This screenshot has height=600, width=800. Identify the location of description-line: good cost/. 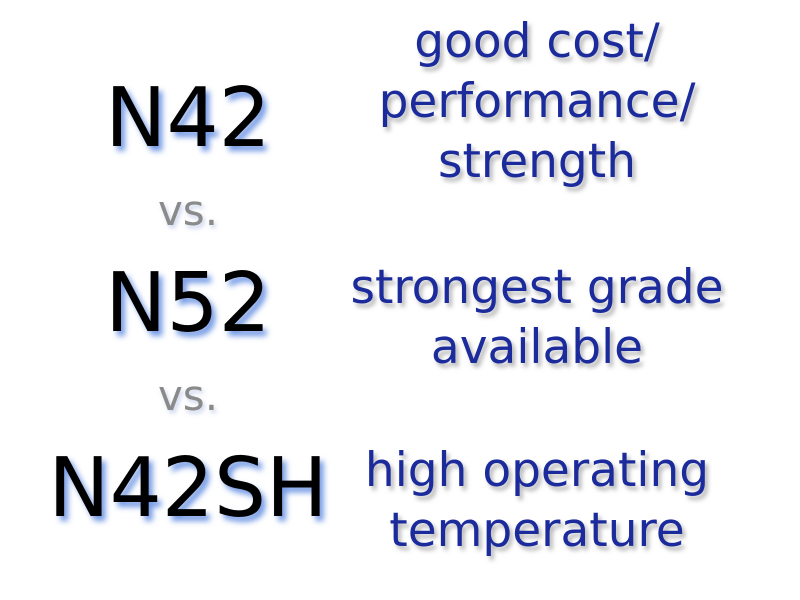
(537, 41).